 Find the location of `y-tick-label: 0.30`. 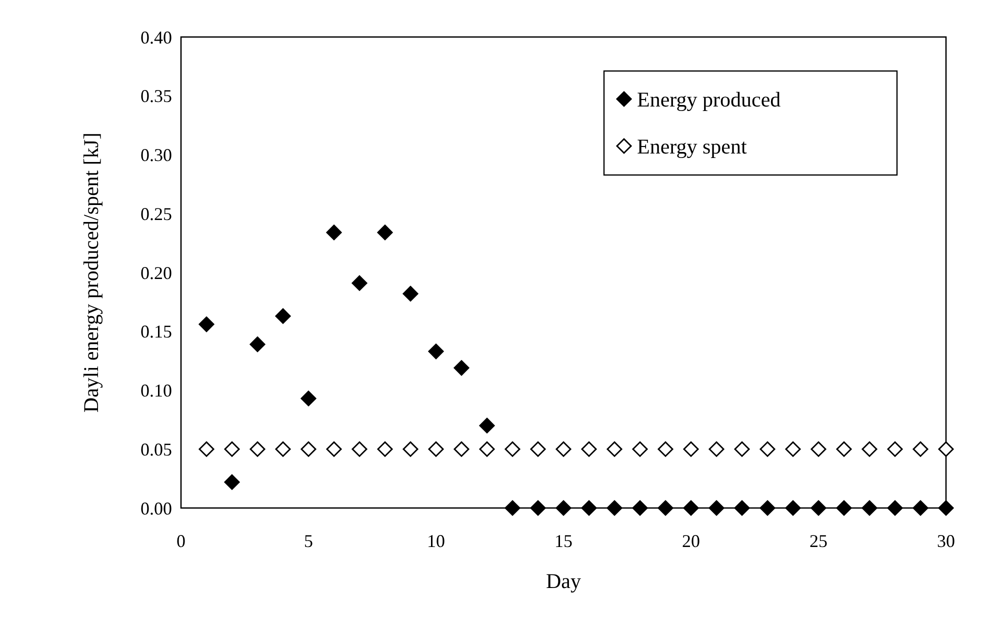

y-tick-label: 0.30 is located at coordinates (156, 155).